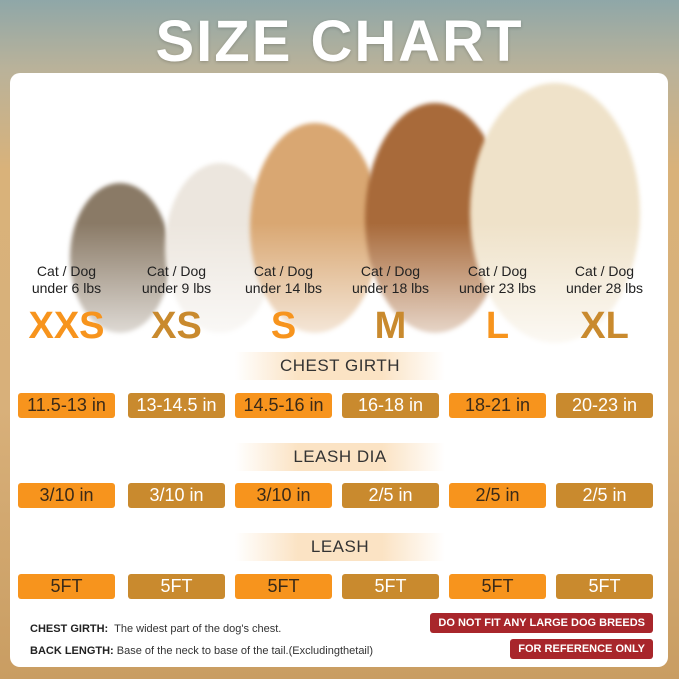 This screenshot has height=679, width=679. I want to click on weight-label: Cat / Dog under 14 lbs, so click(283, 279).